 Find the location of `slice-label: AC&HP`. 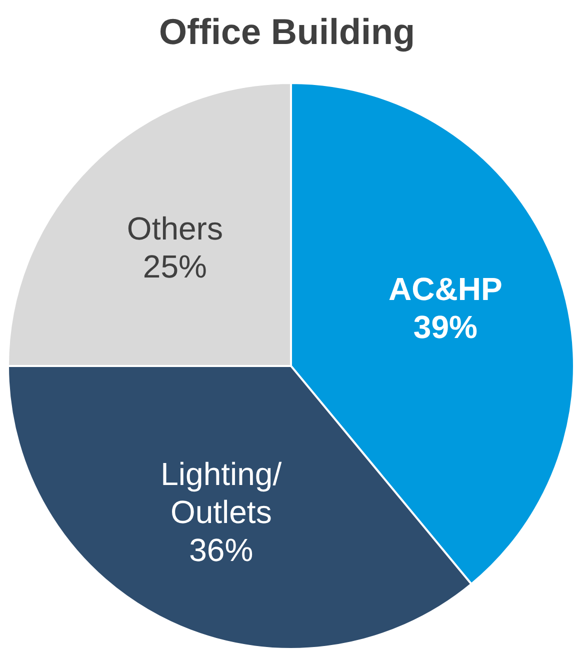

slice-label: AC&HP is located at coordinates (445, 288).